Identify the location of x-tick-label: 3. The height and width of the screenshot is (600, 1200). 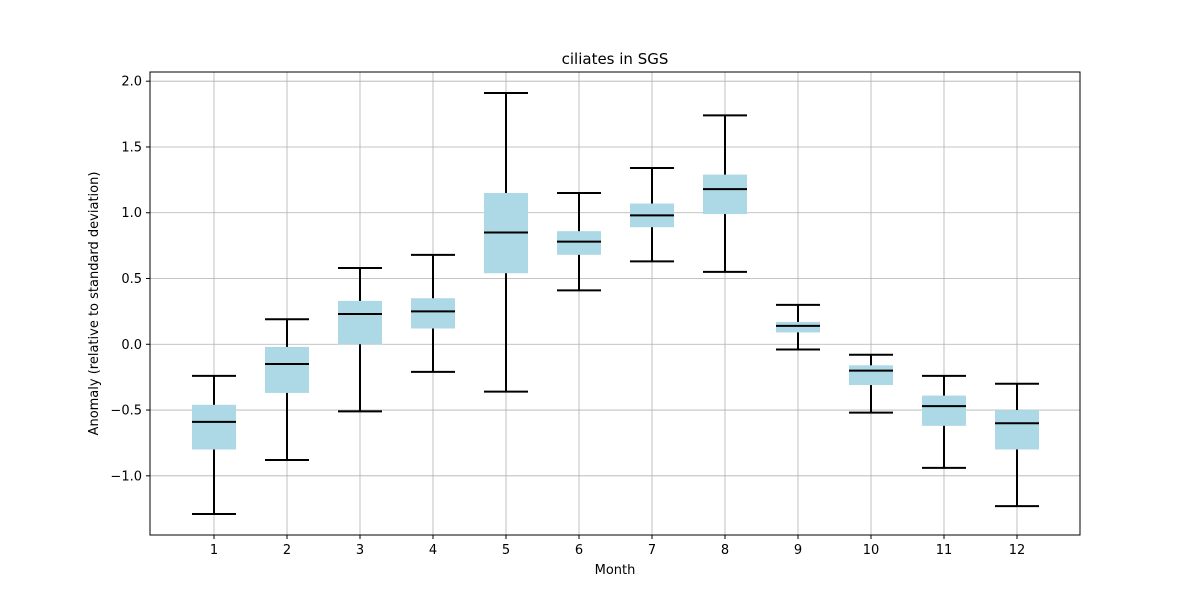
(360, 550).